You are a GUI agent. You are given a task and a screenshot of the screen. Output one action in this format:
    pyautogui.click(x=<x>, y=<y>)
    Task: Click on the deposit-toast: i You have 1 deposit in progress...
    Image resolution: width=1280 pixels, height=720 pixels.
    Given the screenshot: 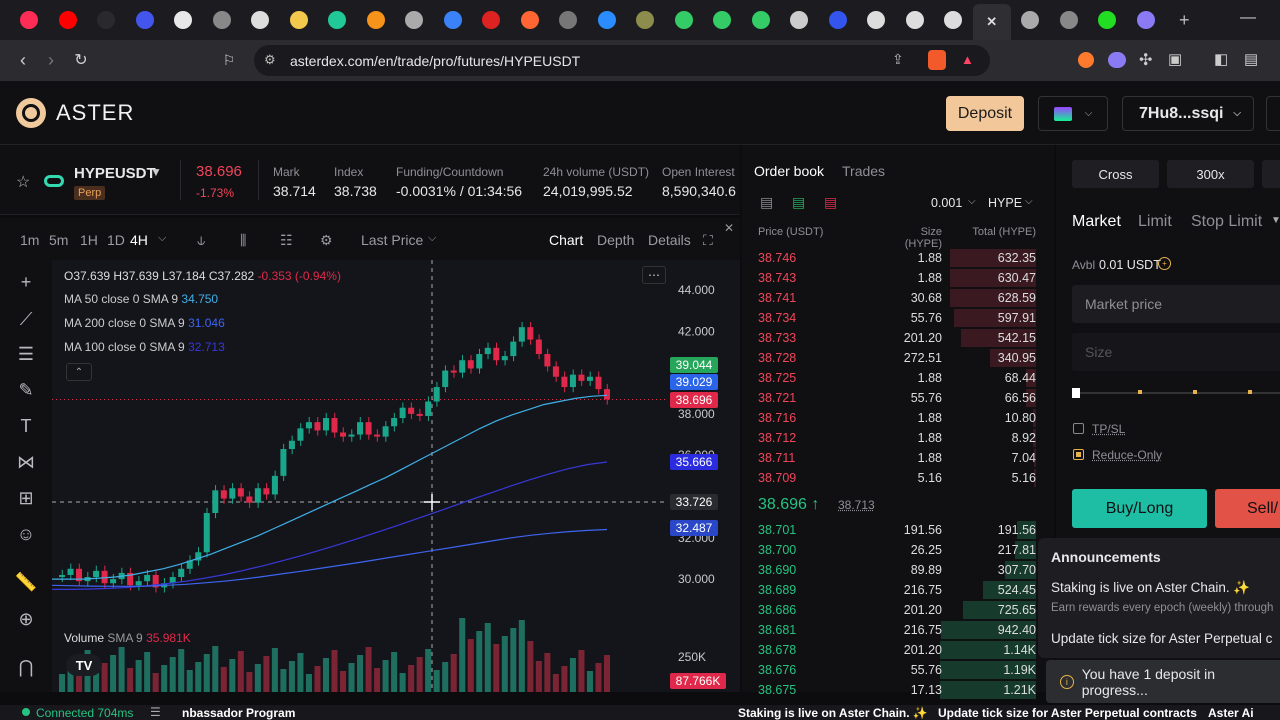 What is the action you would take?
    pyautogui.click(x=1163, y=681)
    